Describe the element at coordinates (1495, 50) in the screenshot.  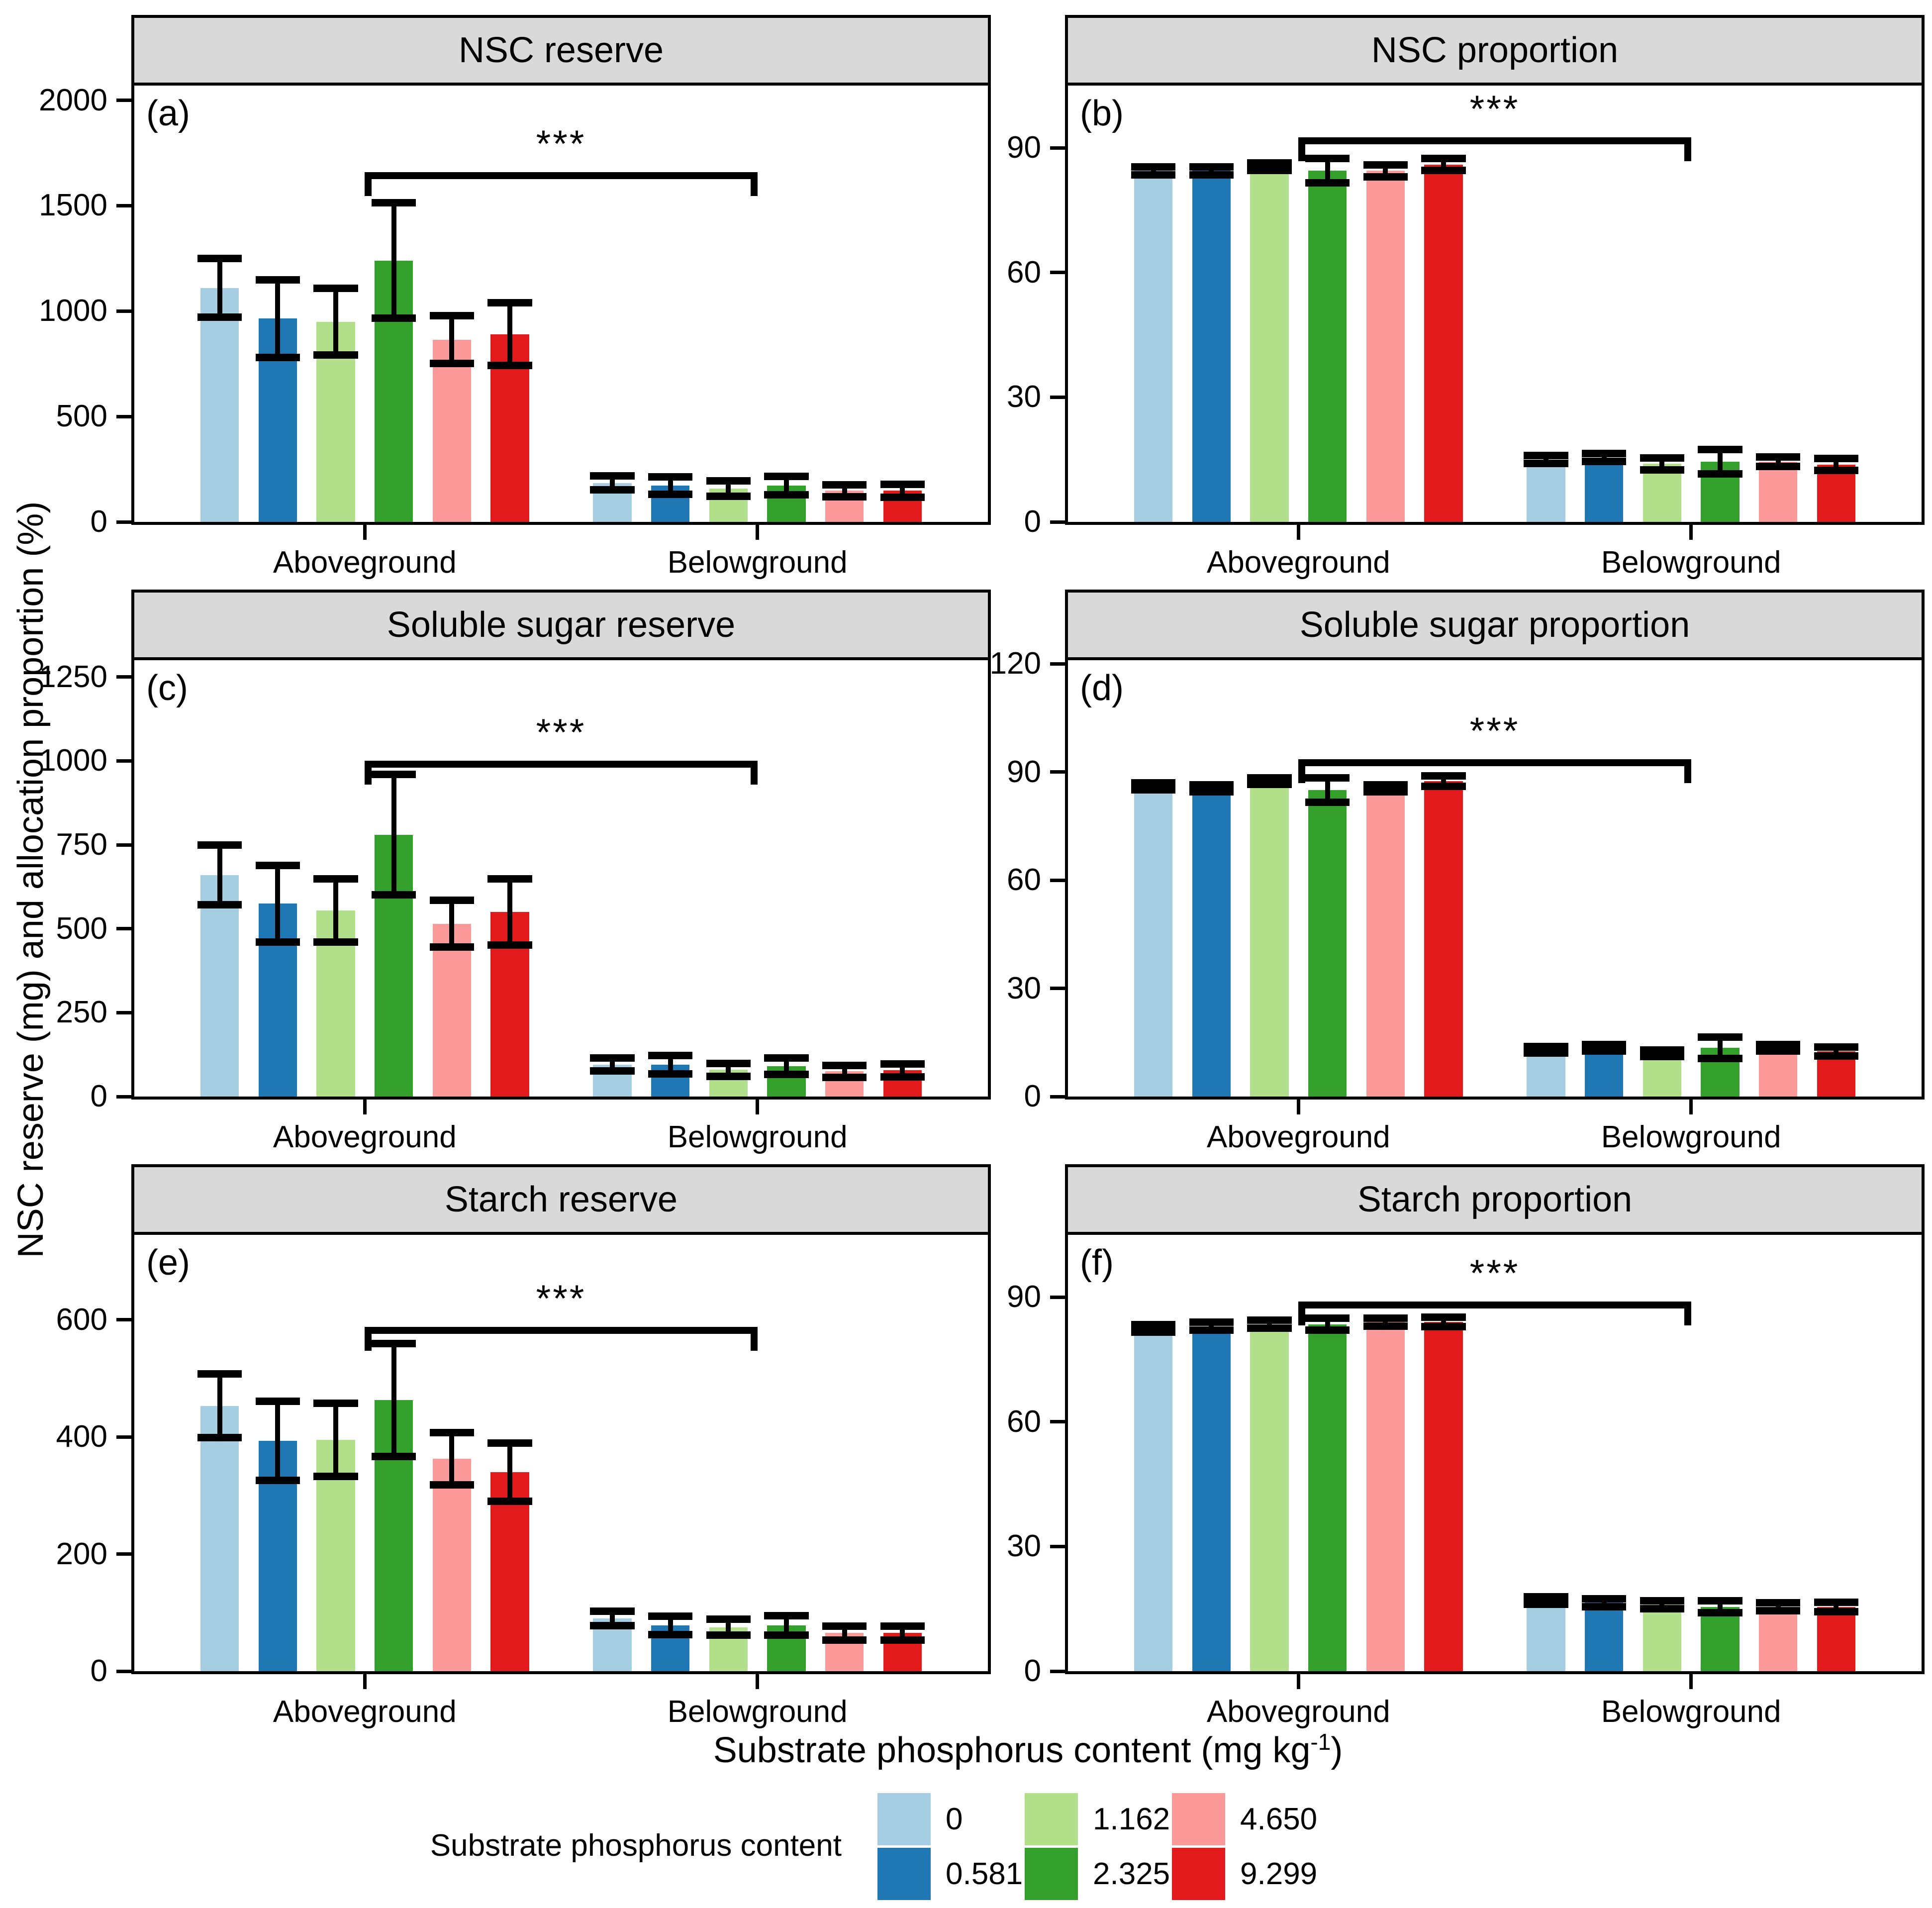
I see `panel-strip-b: NSC proportion` at that location.